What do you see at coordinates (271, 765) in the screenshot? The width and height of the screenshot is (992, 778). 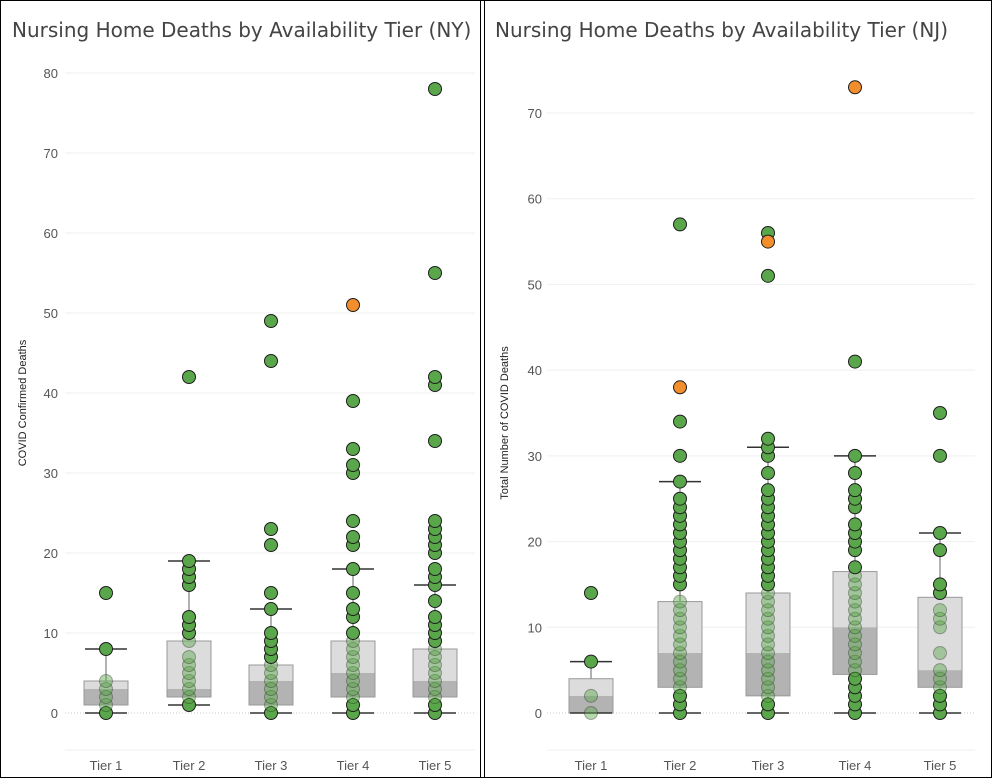 I see `x-category-label: Tier 3` at bounding box center [271, 765].